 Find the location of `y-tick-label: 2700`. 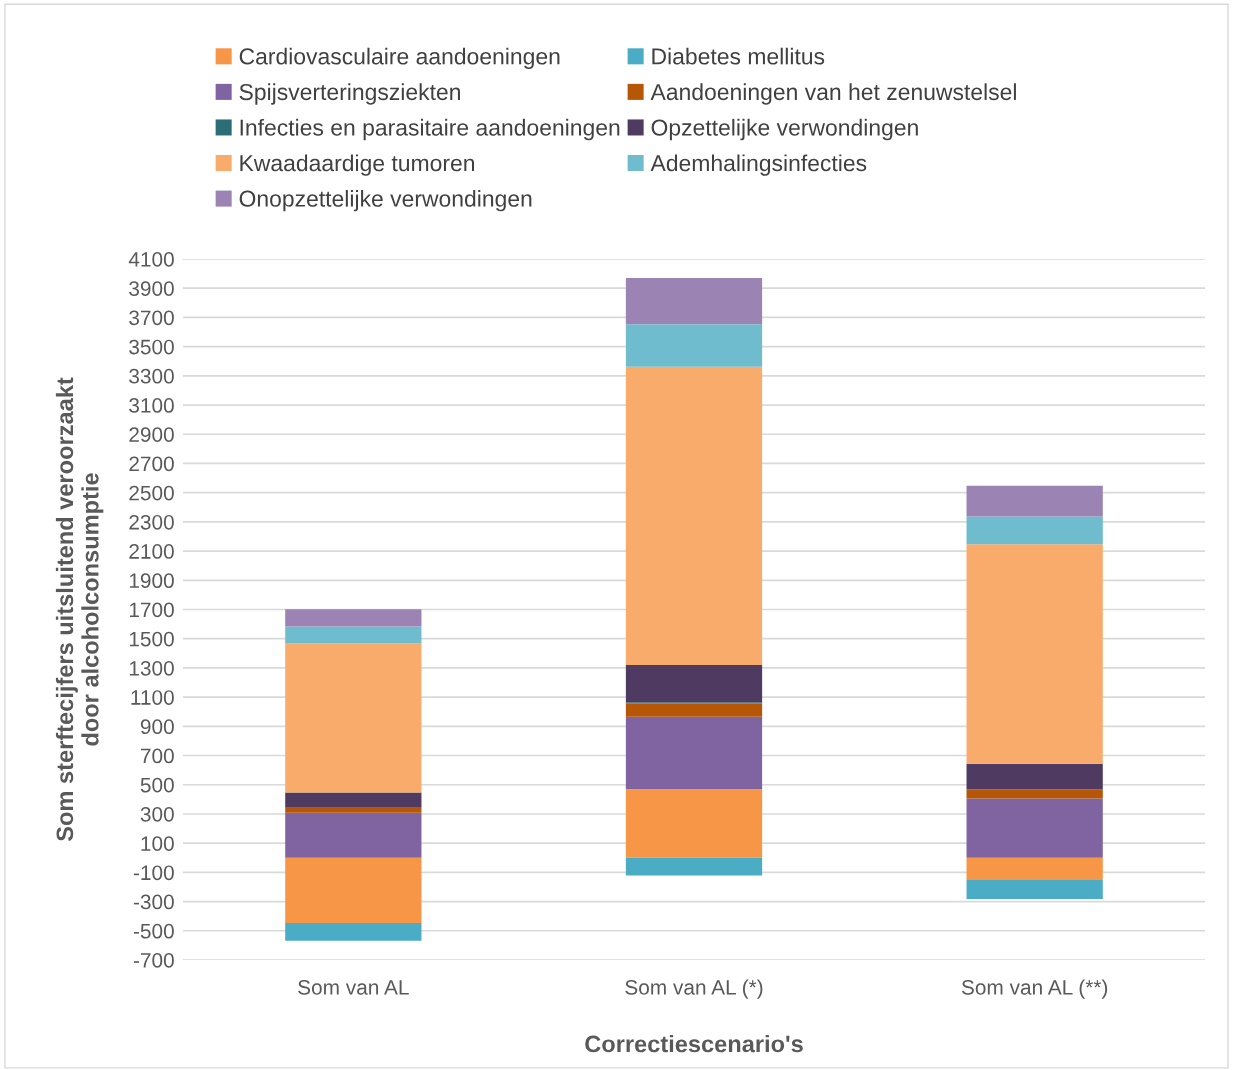

y-tick-label: 2700 is located at coordinates (151, 464).